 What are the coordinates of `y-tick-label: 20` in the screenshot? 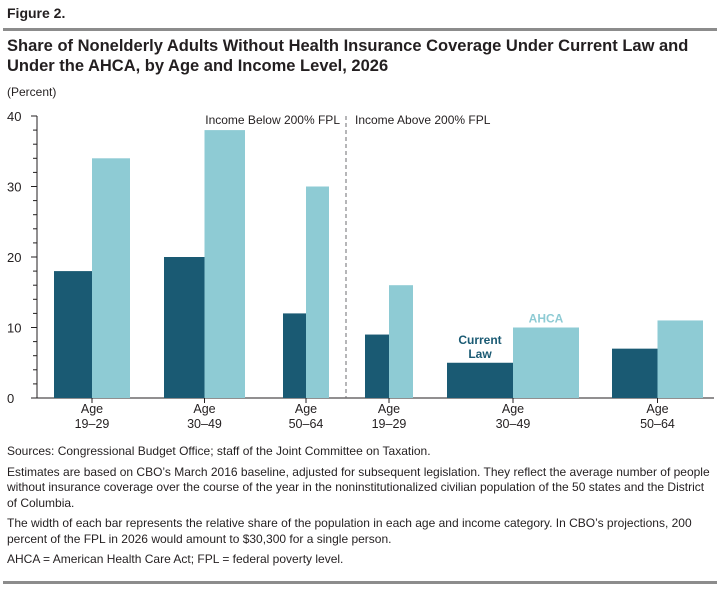 It's located at (14, 257).